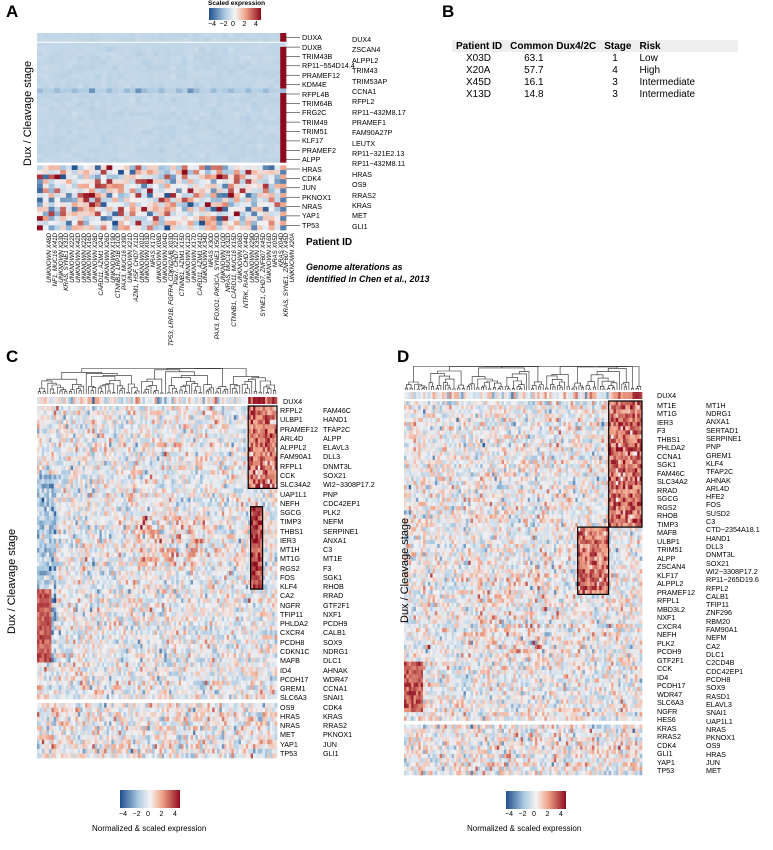 Image resolution: width=773 pixels, height=850 pixels. What do you see at coordinates (173, 400) in the screenshot?
I see `annotation-cell` at bounding box center [173, 400].